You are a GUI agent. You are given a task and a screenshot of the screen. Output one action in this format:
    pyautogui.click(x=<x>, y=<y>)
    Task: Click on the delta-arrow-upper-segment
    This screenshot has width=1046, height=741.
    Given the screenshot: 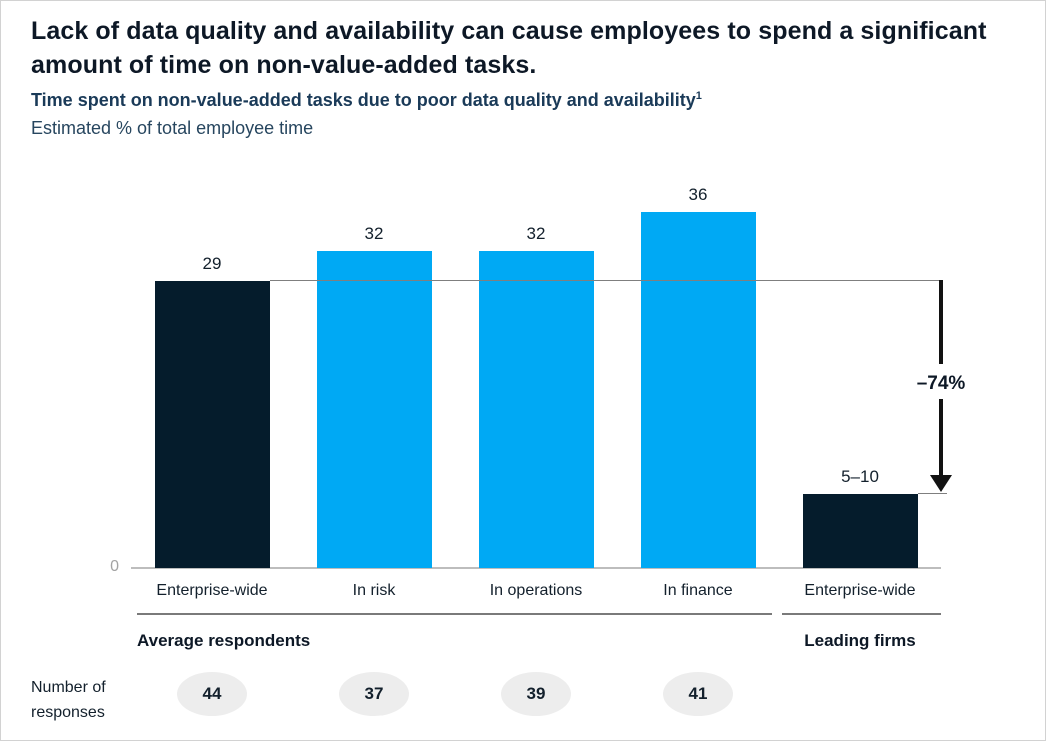 What is the action you would take?
    pyautogui.click(x=941, y=322)
    